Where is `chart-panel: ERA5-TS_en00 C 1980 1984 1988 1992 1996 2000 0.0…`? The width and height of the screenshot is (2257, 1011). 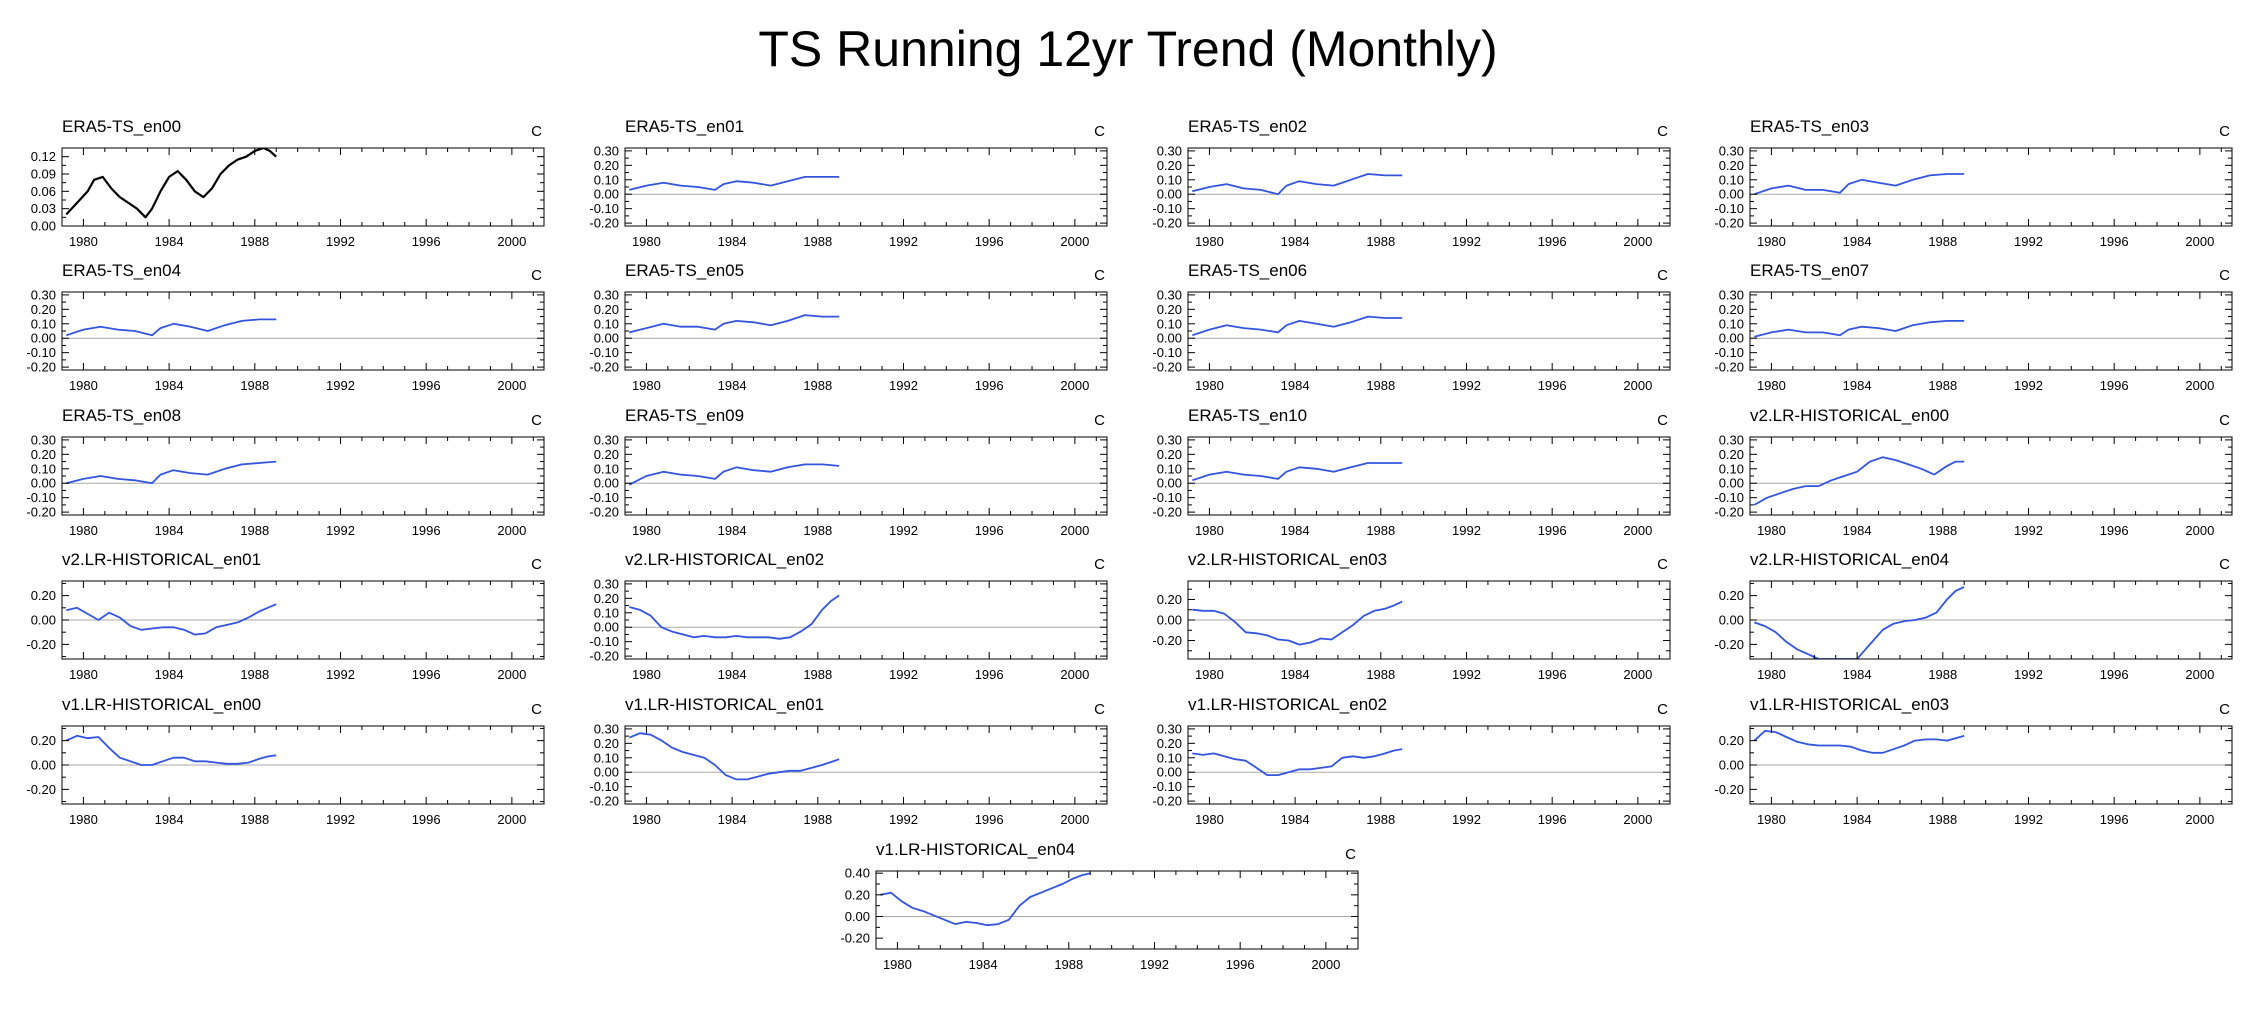
chart-panel: ERA5-TS_en00 C 1980 1984 1988 1992 1996 2000 0.0… is located at coordinates (288, 183).